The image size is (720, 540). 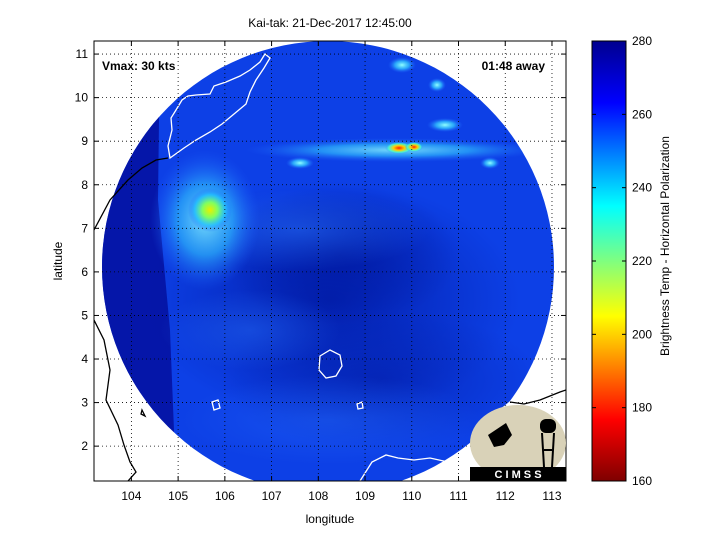 What do you see at coordinates (330, 364) in the screenshot?
I see `coastline-natuna-island` at bounding box center [330, 364].